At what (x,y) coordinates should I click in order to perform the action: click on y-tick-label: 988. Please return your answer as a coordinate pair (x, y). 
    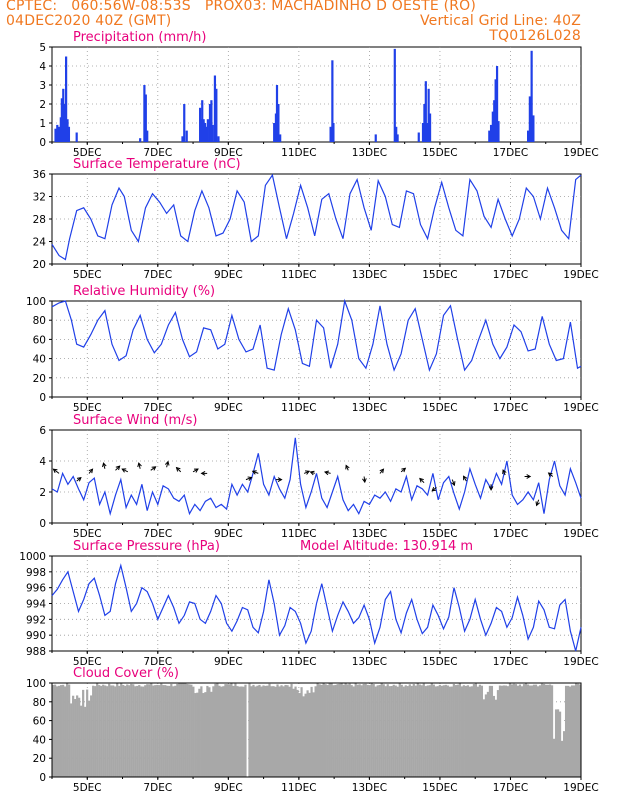
    Looking at the image, I should click on (36, 652).